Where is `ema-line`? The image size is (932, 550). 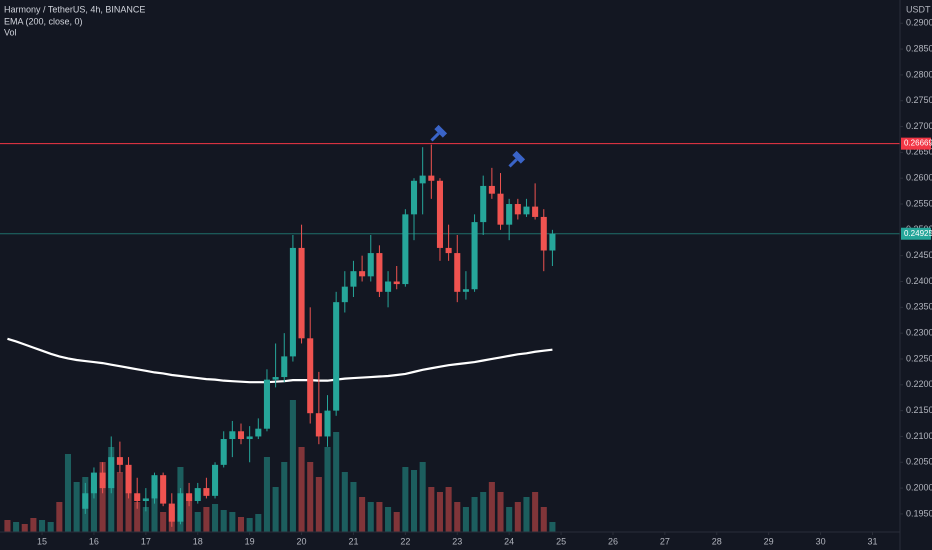 ema-line is located at coordinates (280, 360).